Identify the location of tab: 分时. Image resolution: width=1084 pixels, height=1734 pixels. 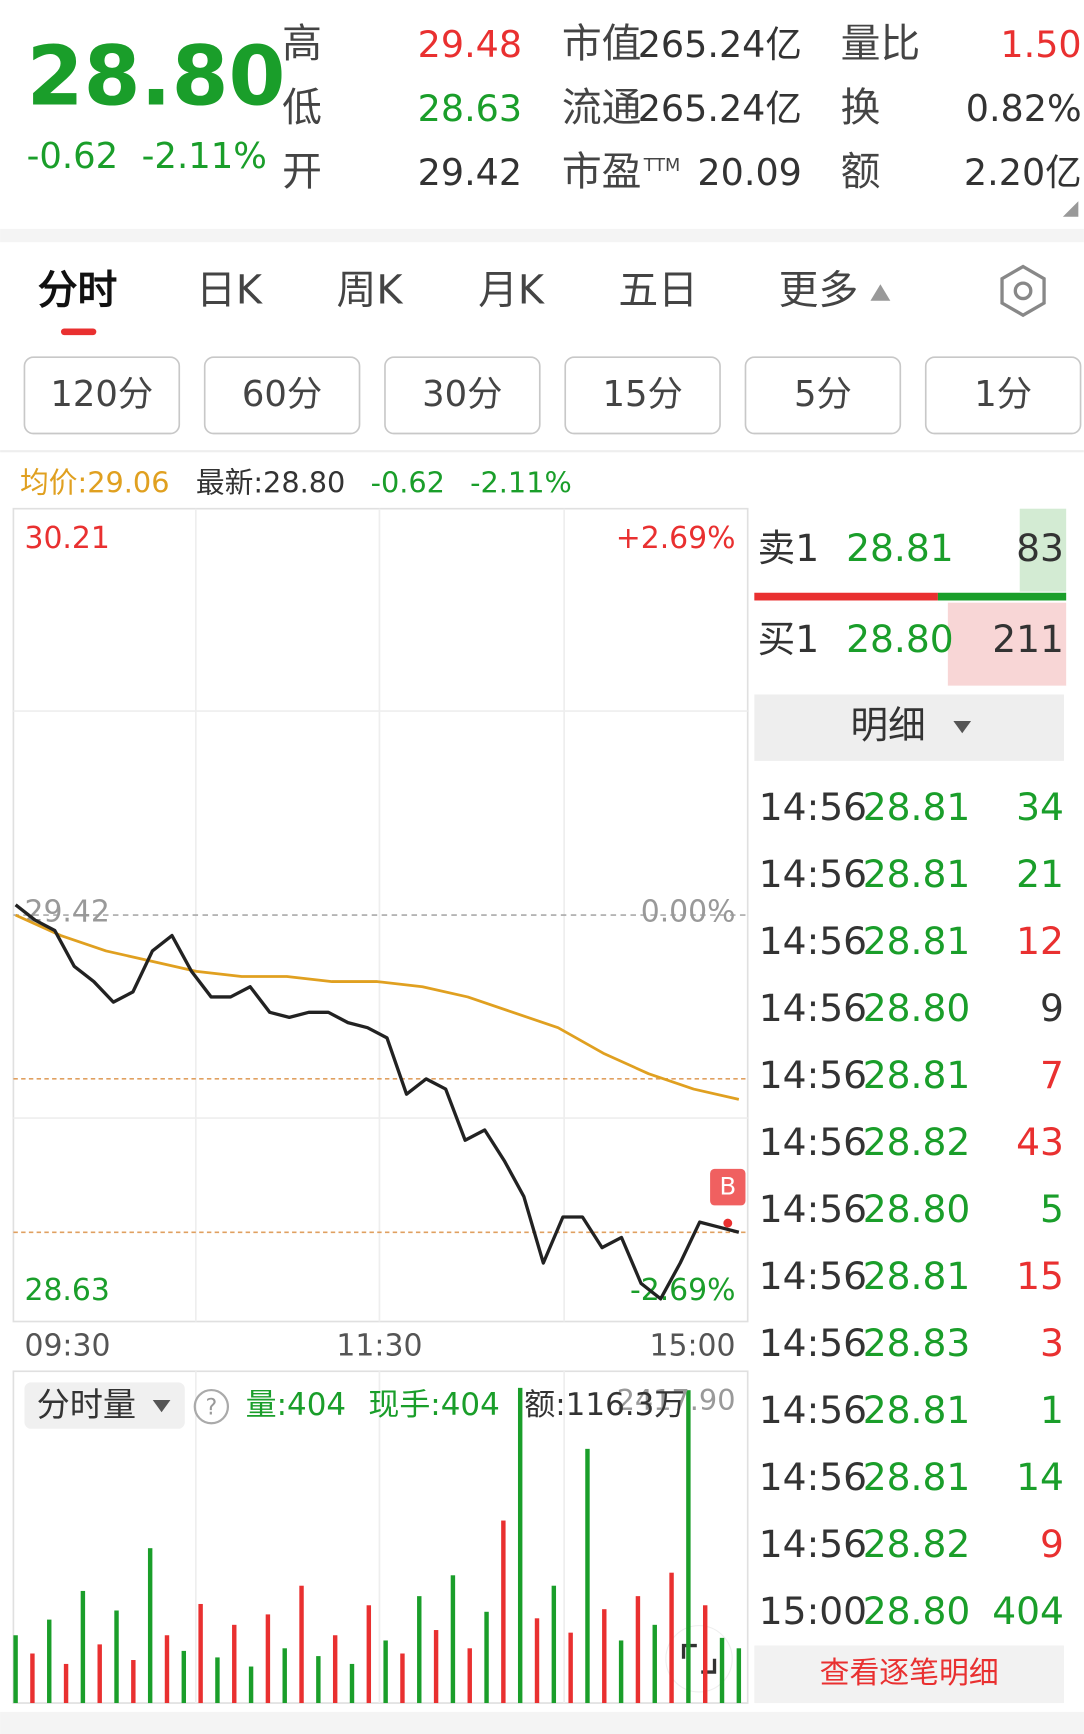
(78, 291).